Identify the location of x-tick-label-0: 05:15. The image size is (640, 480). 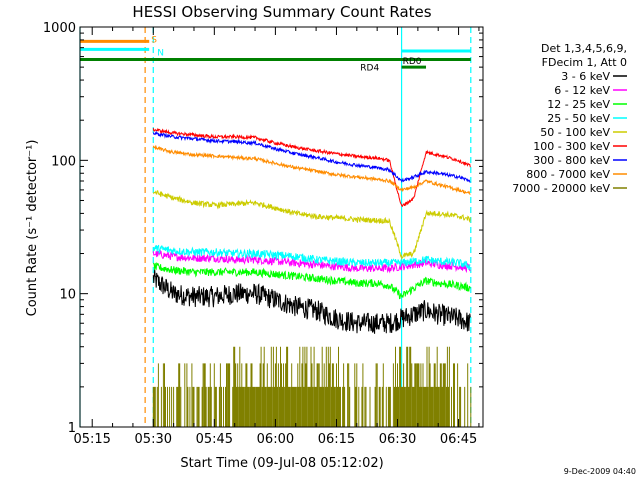
(91, 439).